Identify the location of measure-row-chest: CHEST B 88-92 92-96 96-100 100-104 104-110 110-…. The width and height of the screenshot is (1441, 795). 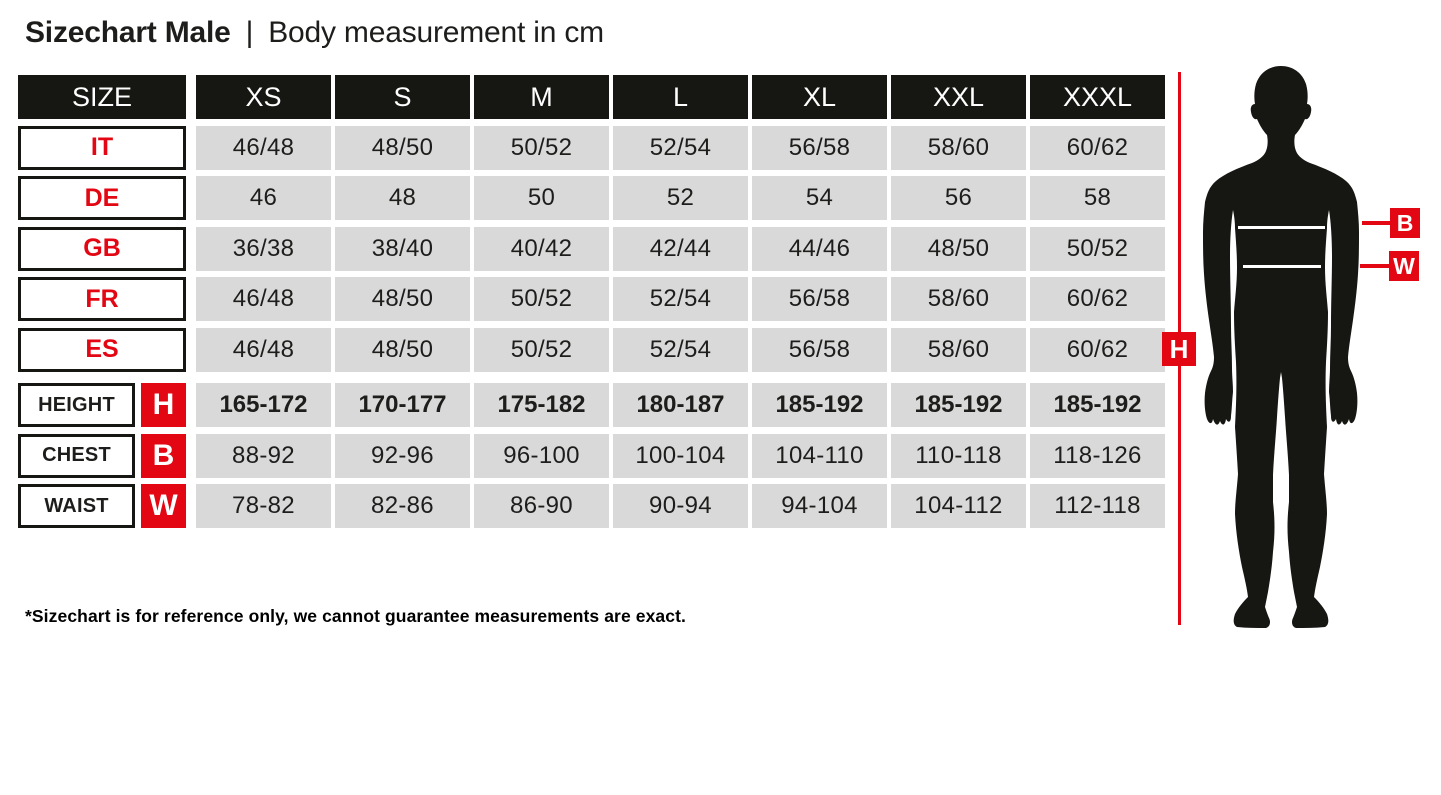
(593, 455).